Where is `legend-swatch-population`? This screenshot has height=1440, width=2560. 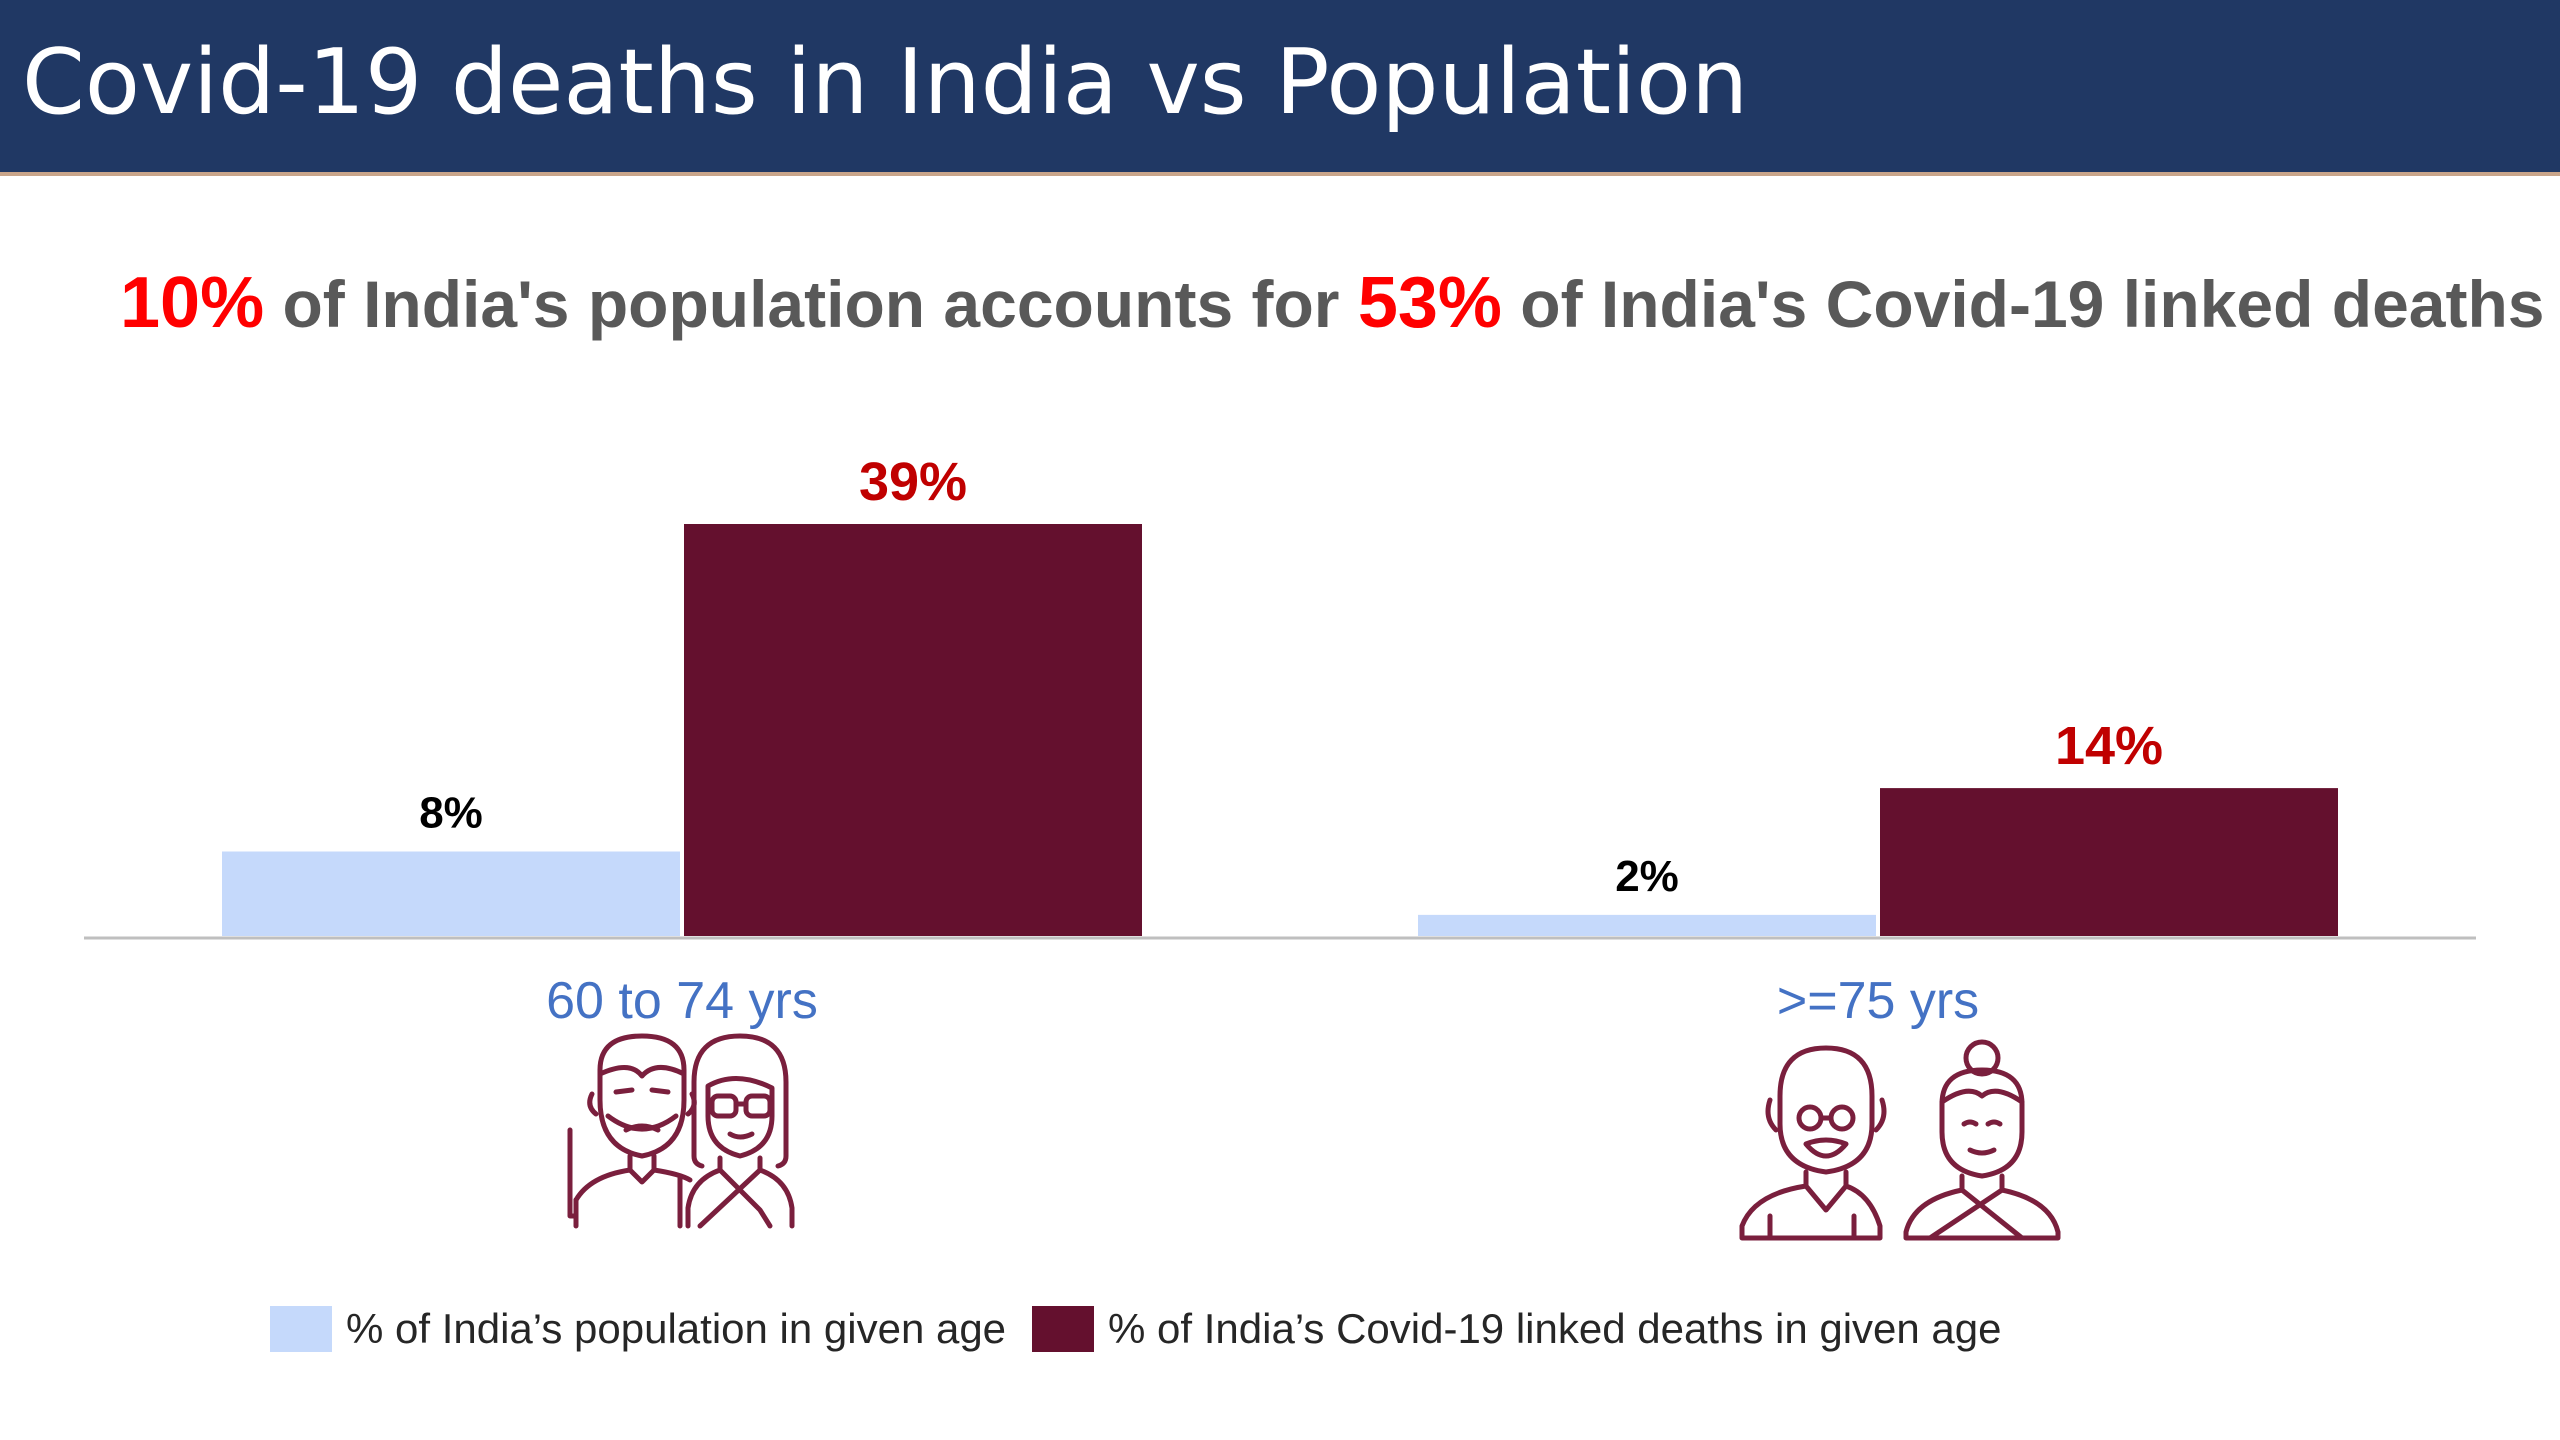
legend-swatch-population is located at coordinates (301, 1329).